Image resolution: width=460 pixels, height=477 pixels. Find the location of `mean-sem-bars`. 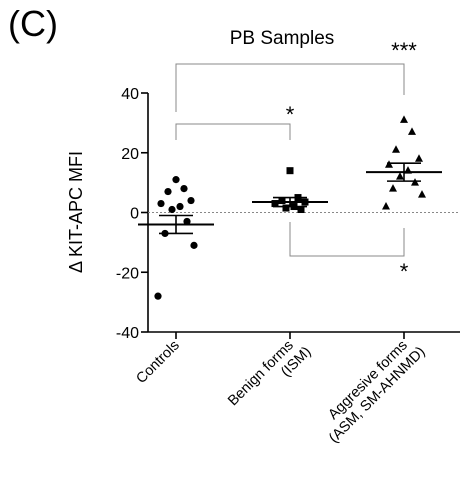

mean-sem-bars is located at coordinates (290, 198).